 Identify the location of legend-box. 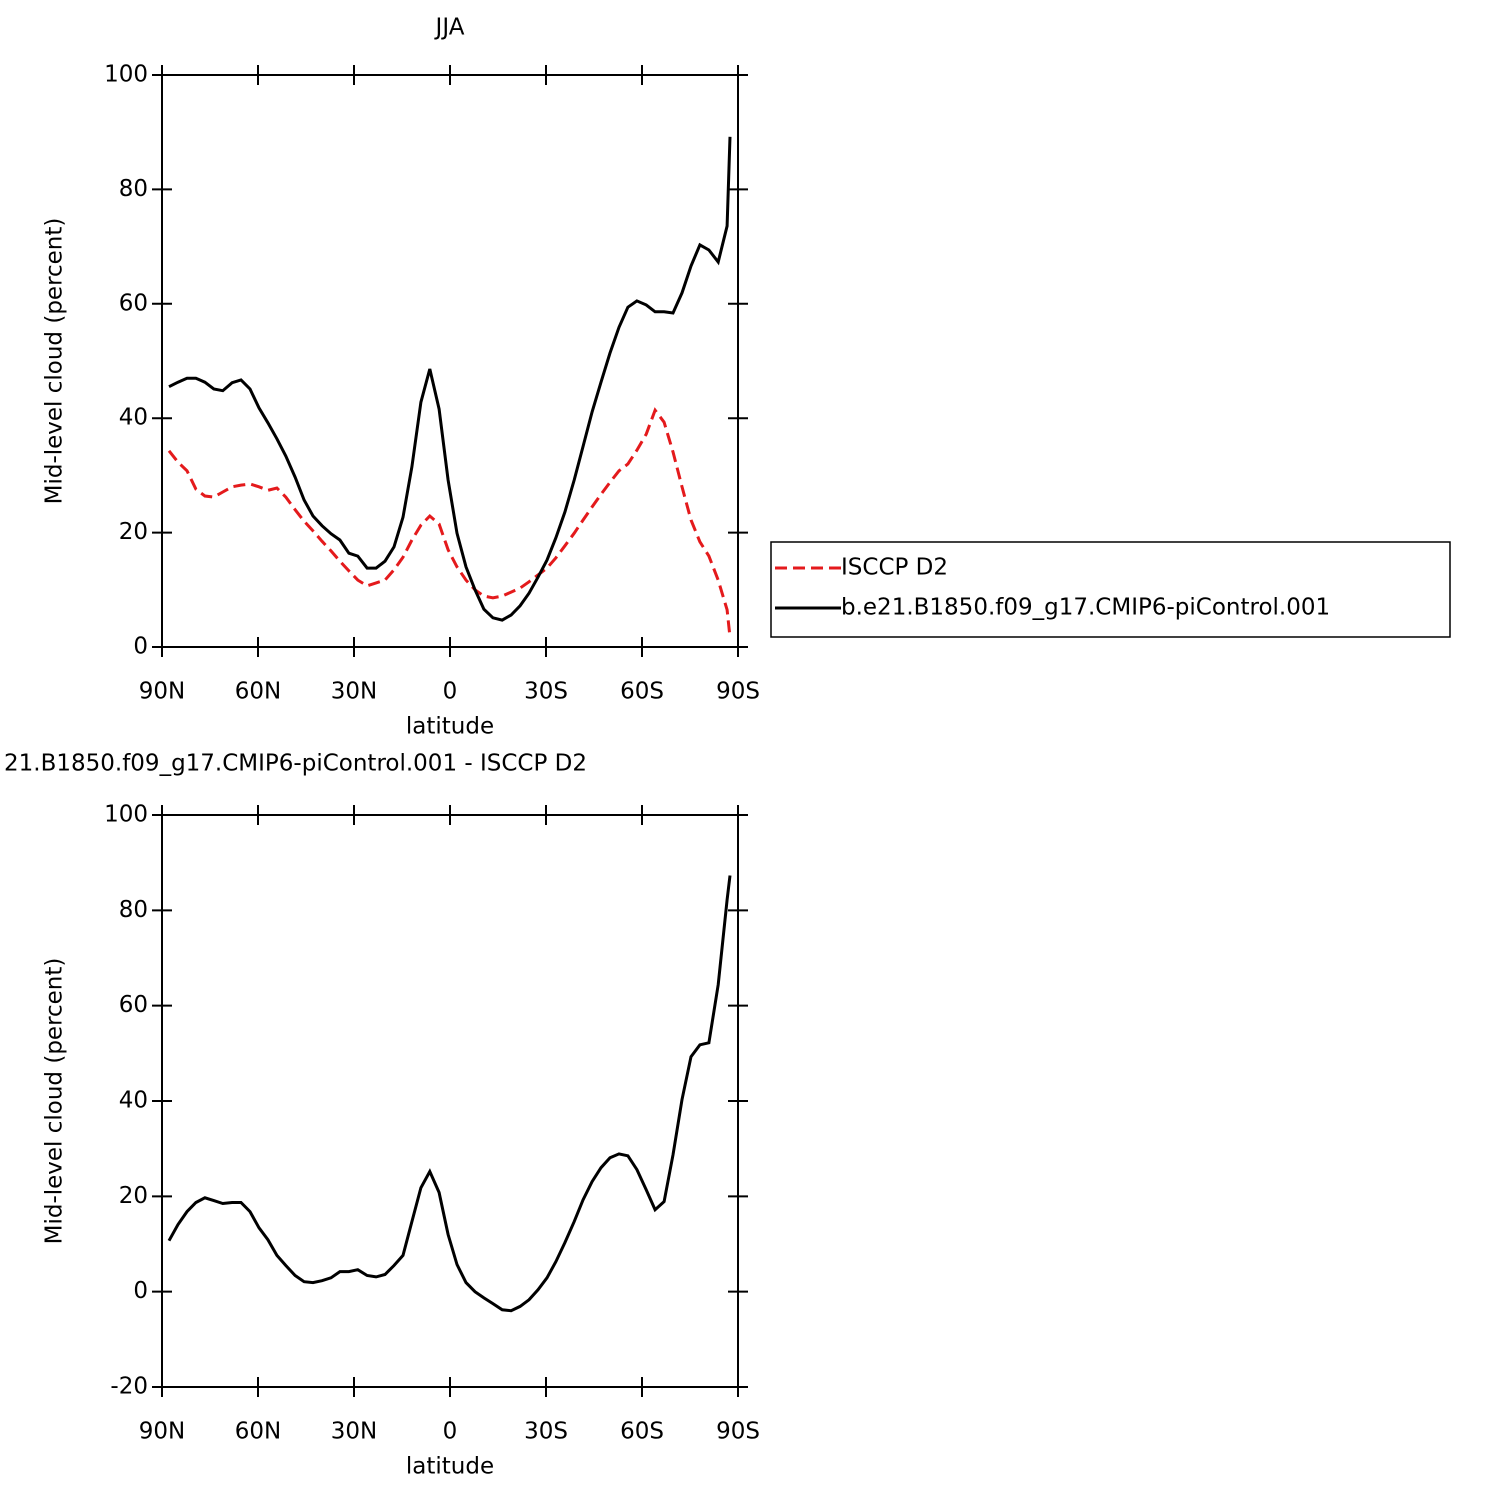
(1110, 589).